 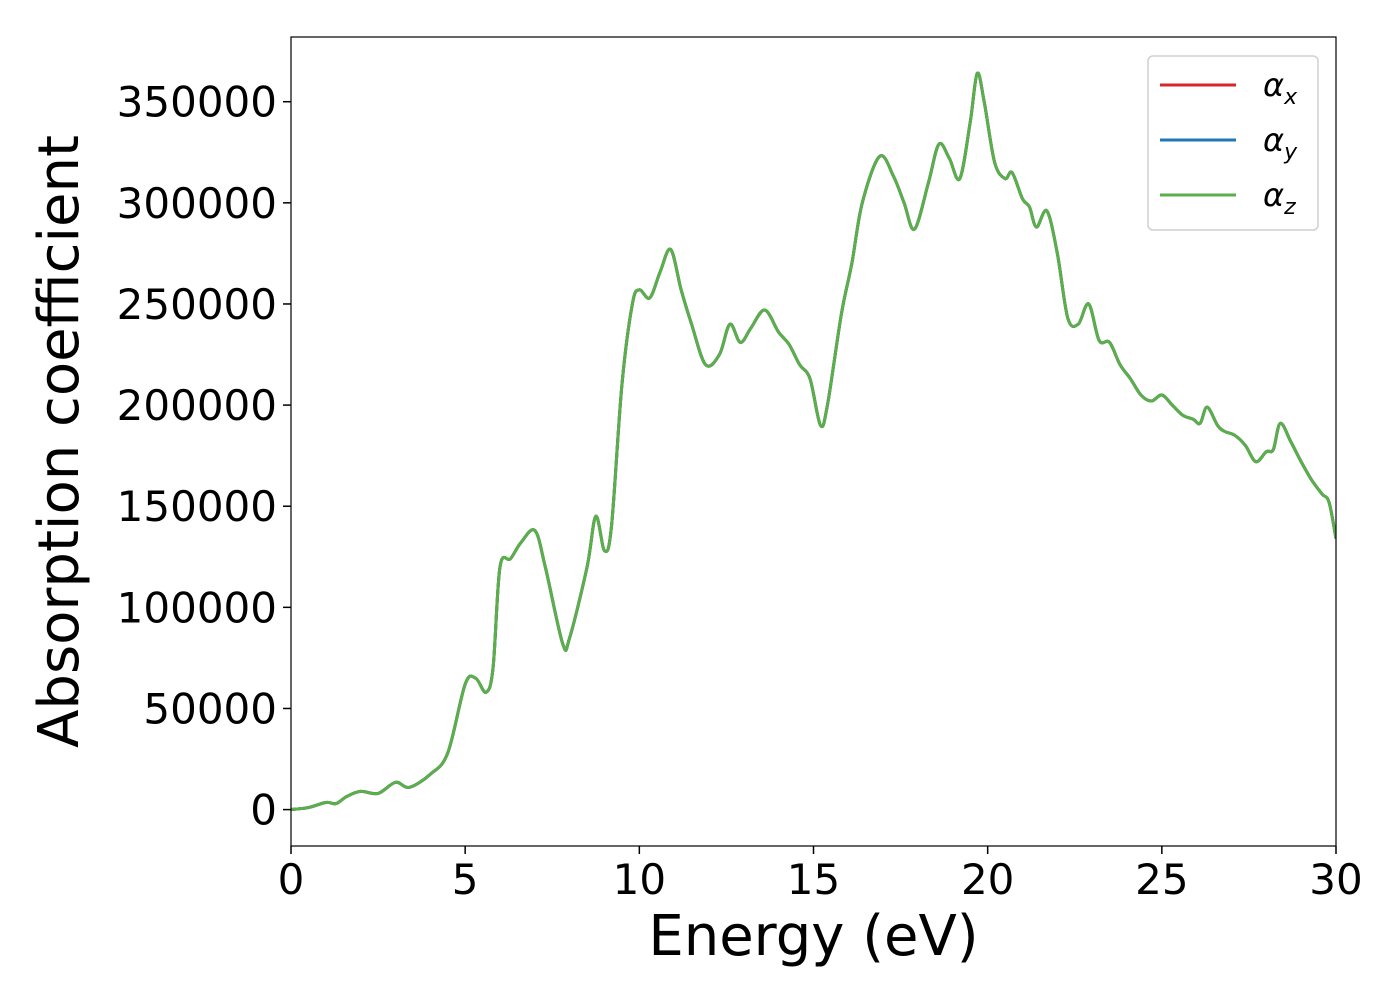 What do you see at coordinates (987, 879) in the screenshot?
I see `x-tick-label: 20` at bounding box center [987, 879].